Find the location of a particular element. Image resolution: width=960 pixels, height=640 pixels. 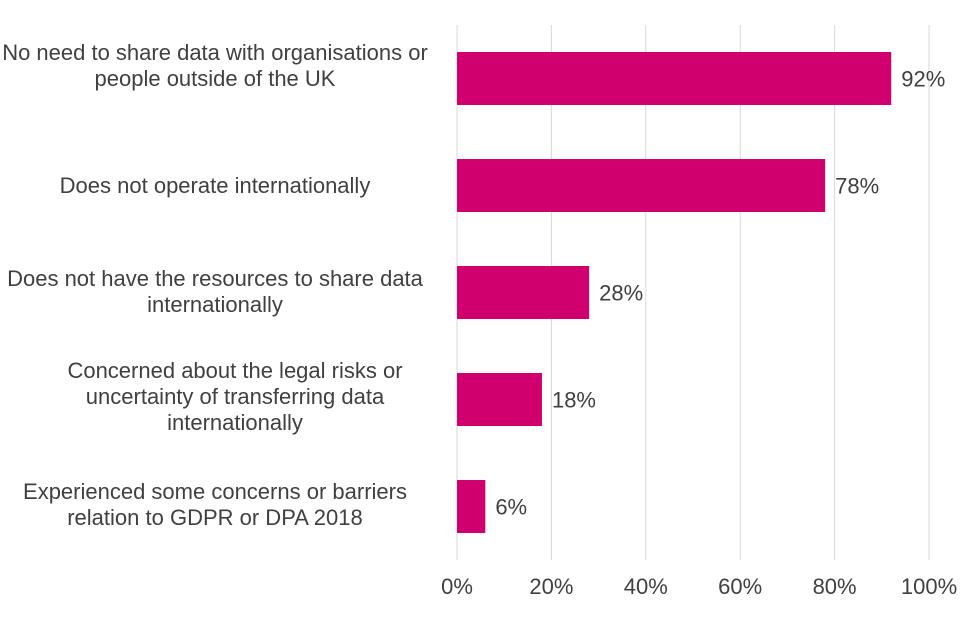

x-tick-label: 40% is located at coordinates (646, 586).